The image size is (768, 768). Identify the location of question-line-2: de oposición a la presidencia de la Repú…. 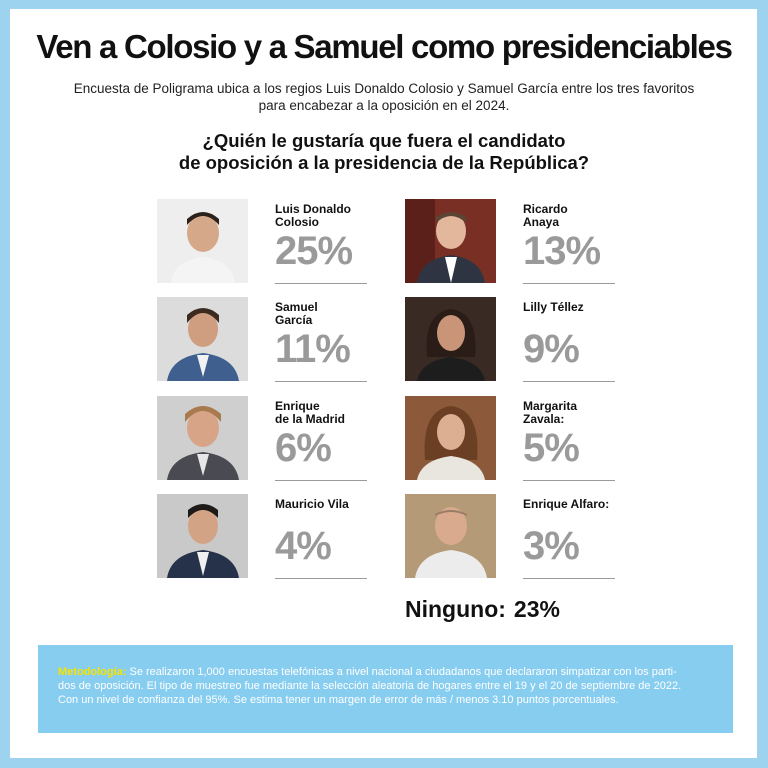
(384, 162).